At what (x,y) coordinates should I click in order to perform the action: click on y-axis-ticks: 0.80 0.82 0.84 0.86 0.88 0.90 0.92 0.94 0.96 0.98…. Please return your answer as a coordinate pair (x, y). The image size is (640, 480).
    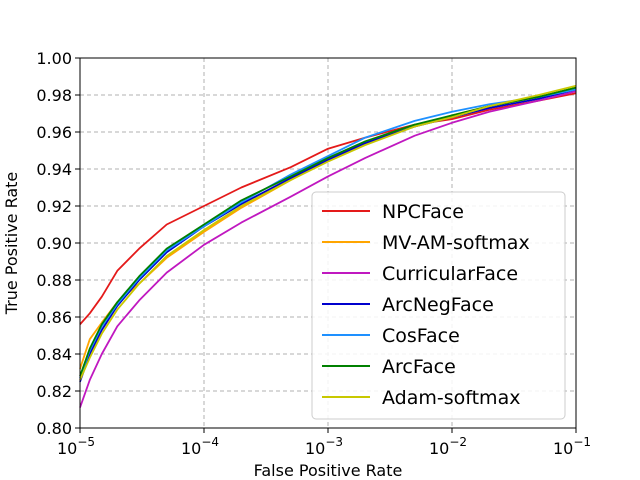
    Looking at the image, I should click on (58, 243).